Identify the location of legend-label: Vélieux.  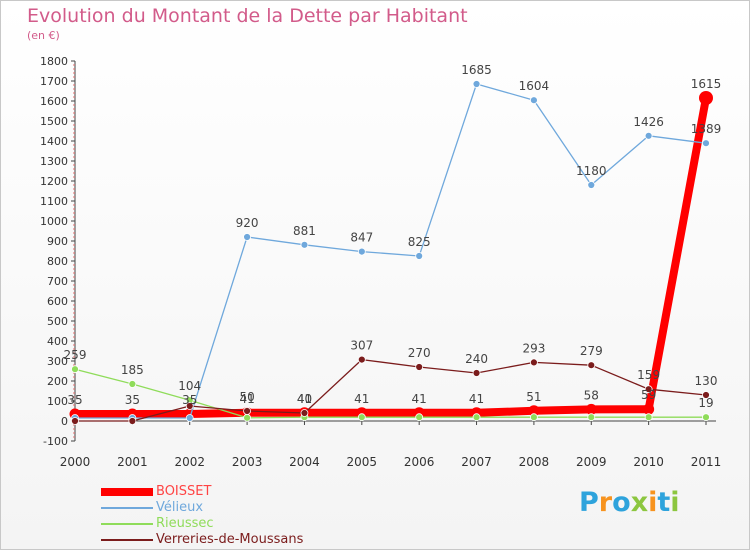
(180, 507).